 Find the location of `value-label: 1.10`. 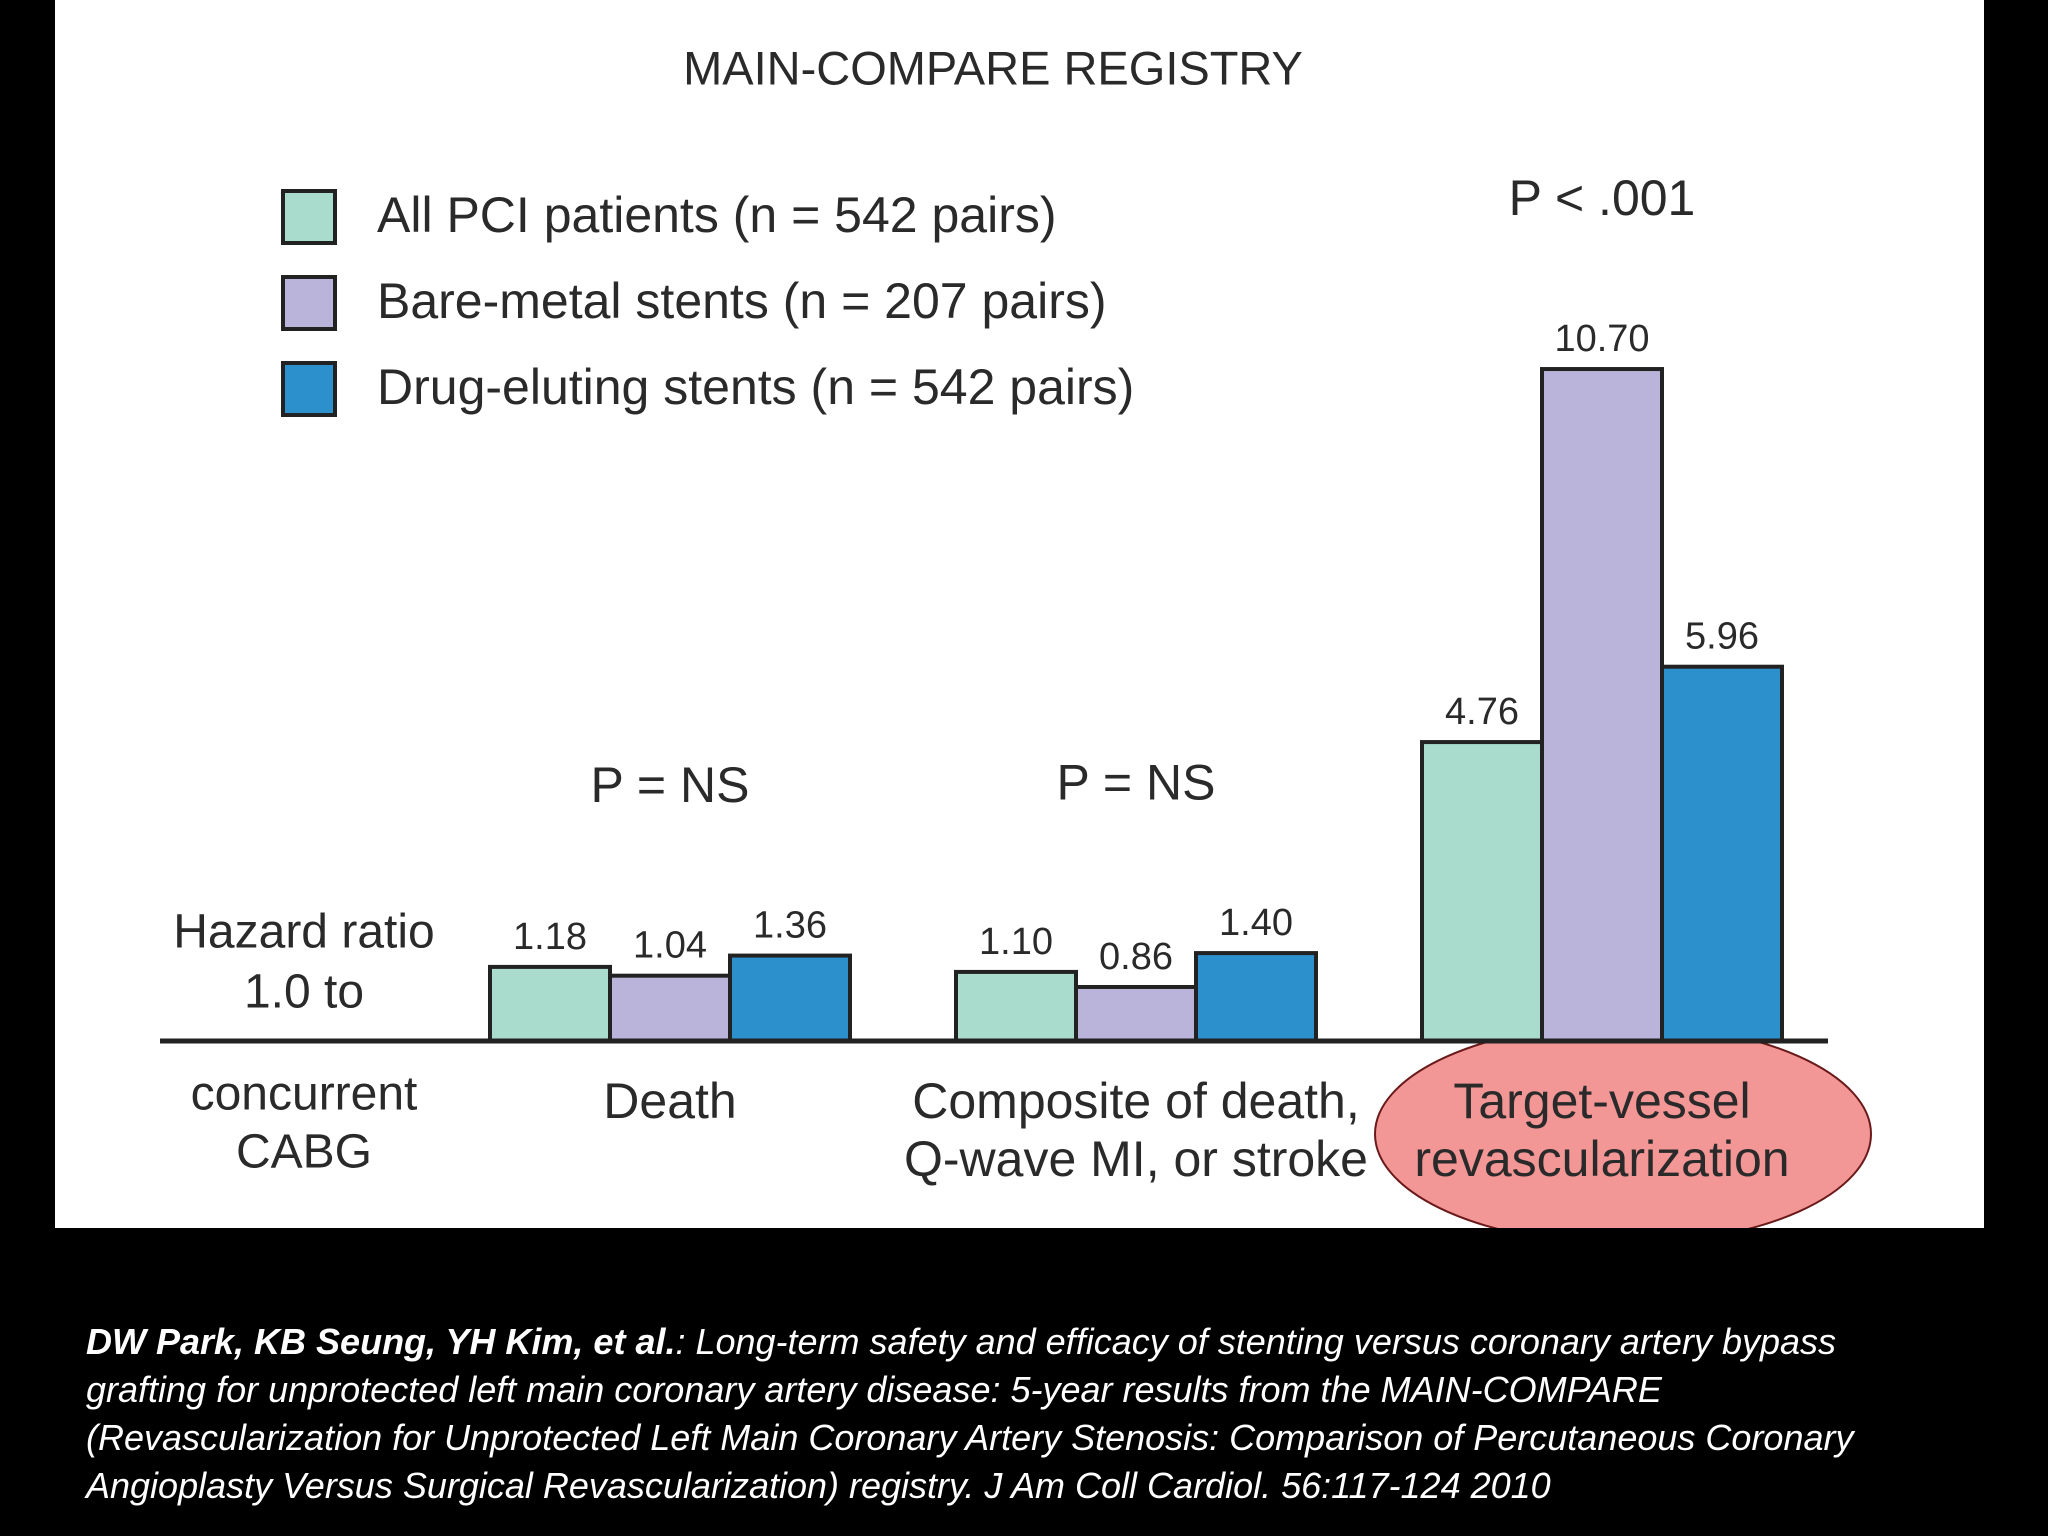

value-label: 1.10 is located at coordinates (1016, 942).